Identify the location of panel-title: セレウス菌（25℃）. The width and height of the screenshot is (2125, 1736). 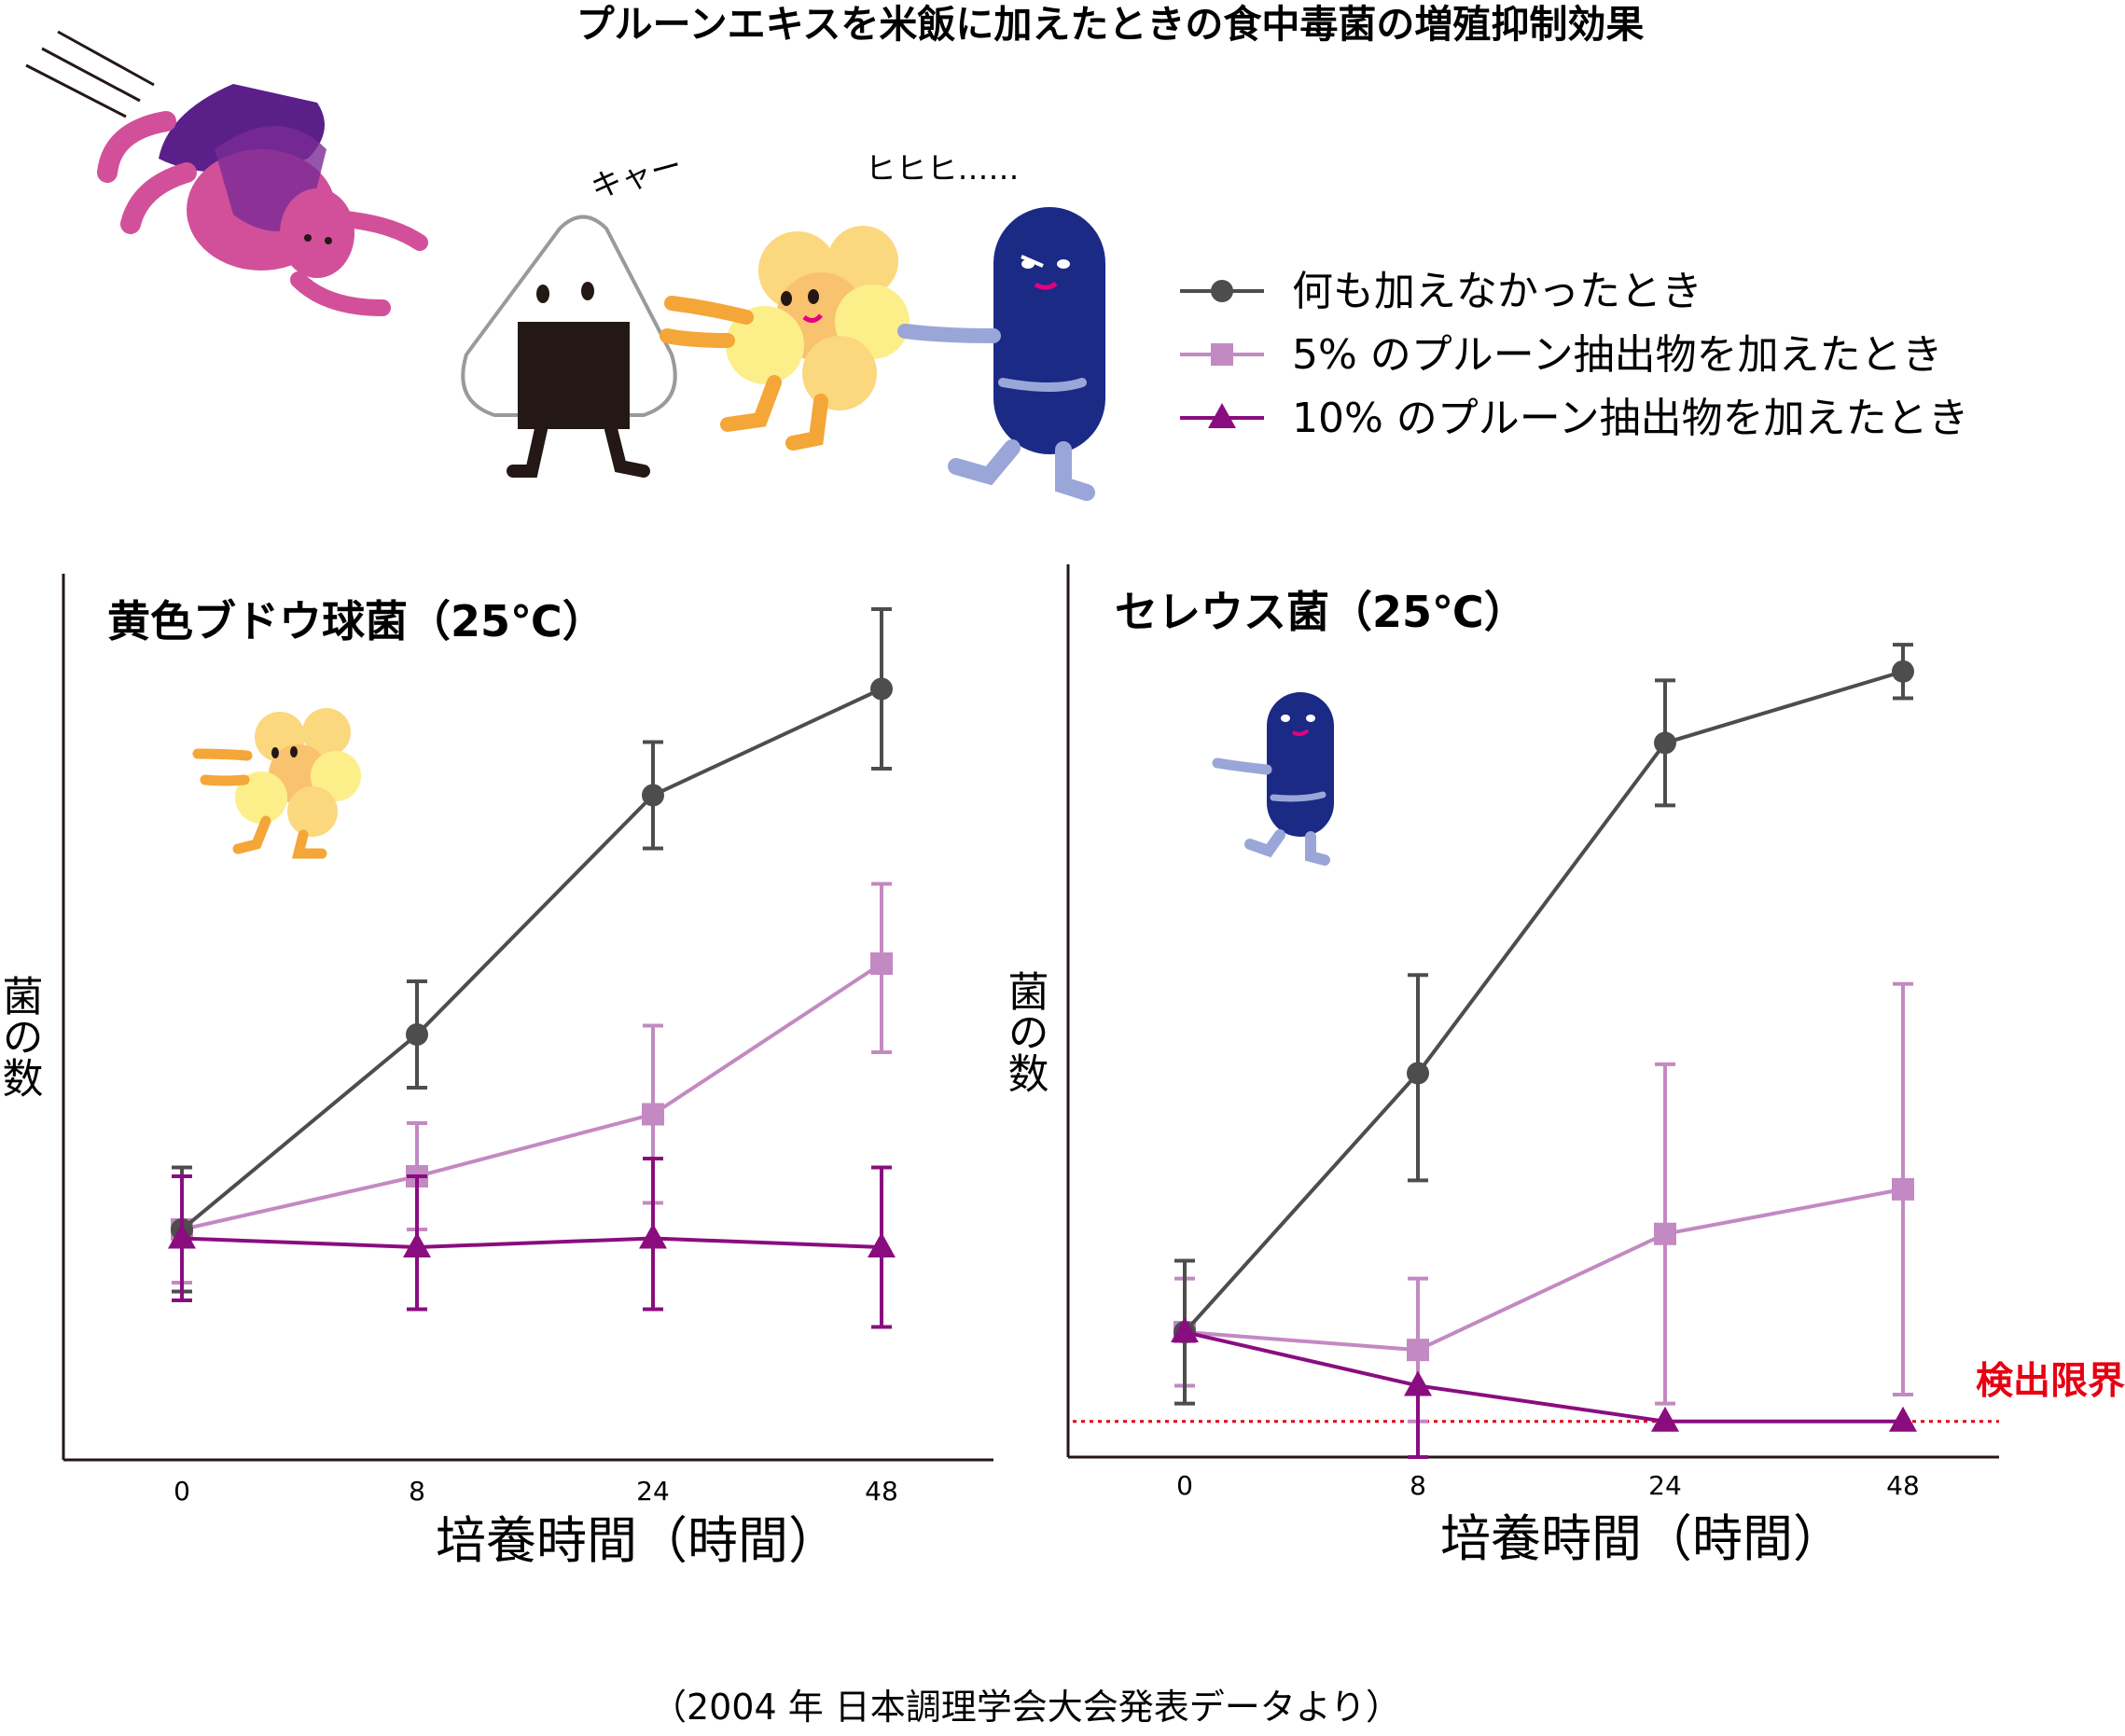
(1321, 612).